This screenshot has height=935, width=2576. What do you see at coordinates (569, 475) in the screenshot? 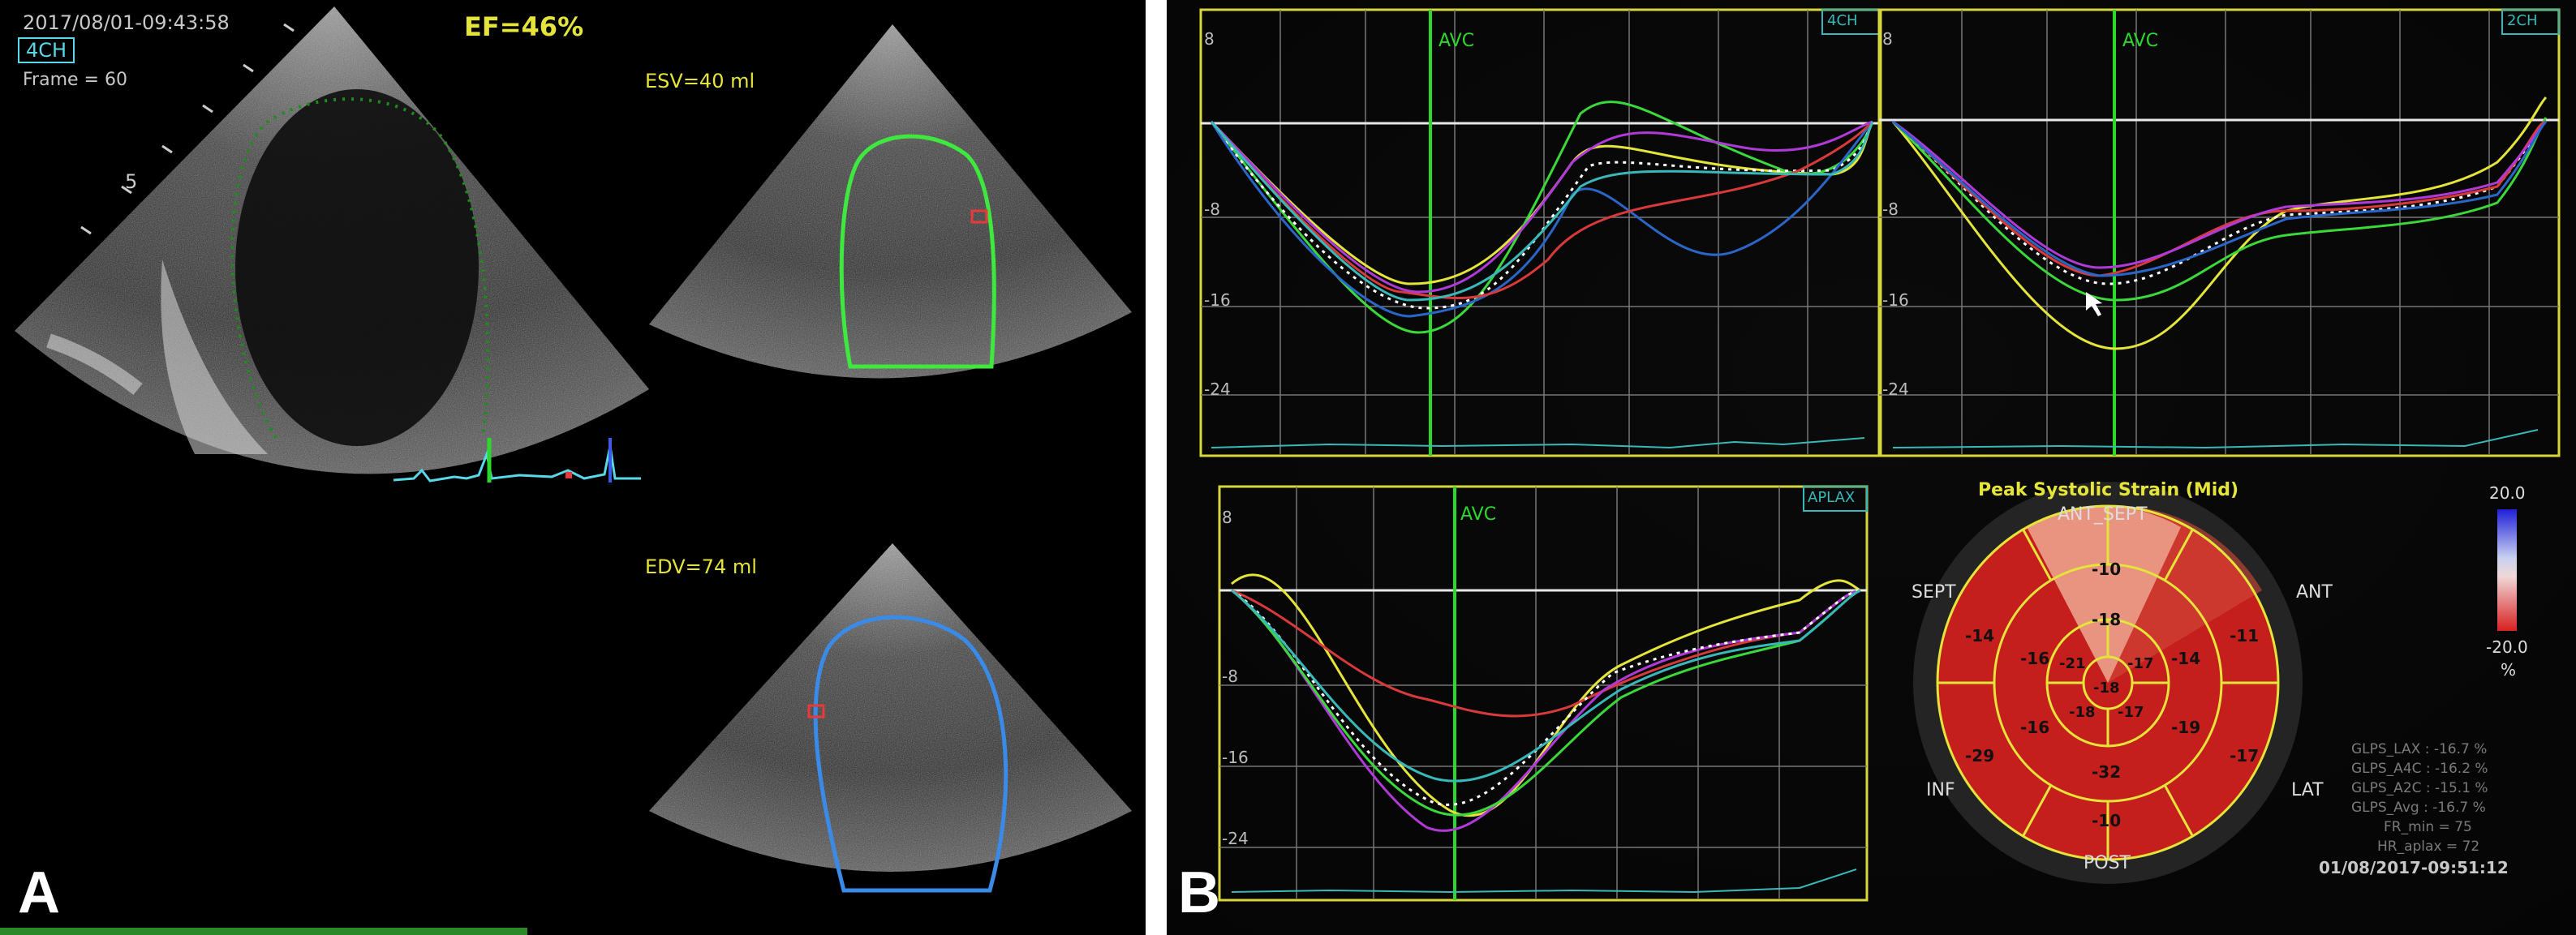
I see `ecg-marker-red` at bounding box center [569, 475].